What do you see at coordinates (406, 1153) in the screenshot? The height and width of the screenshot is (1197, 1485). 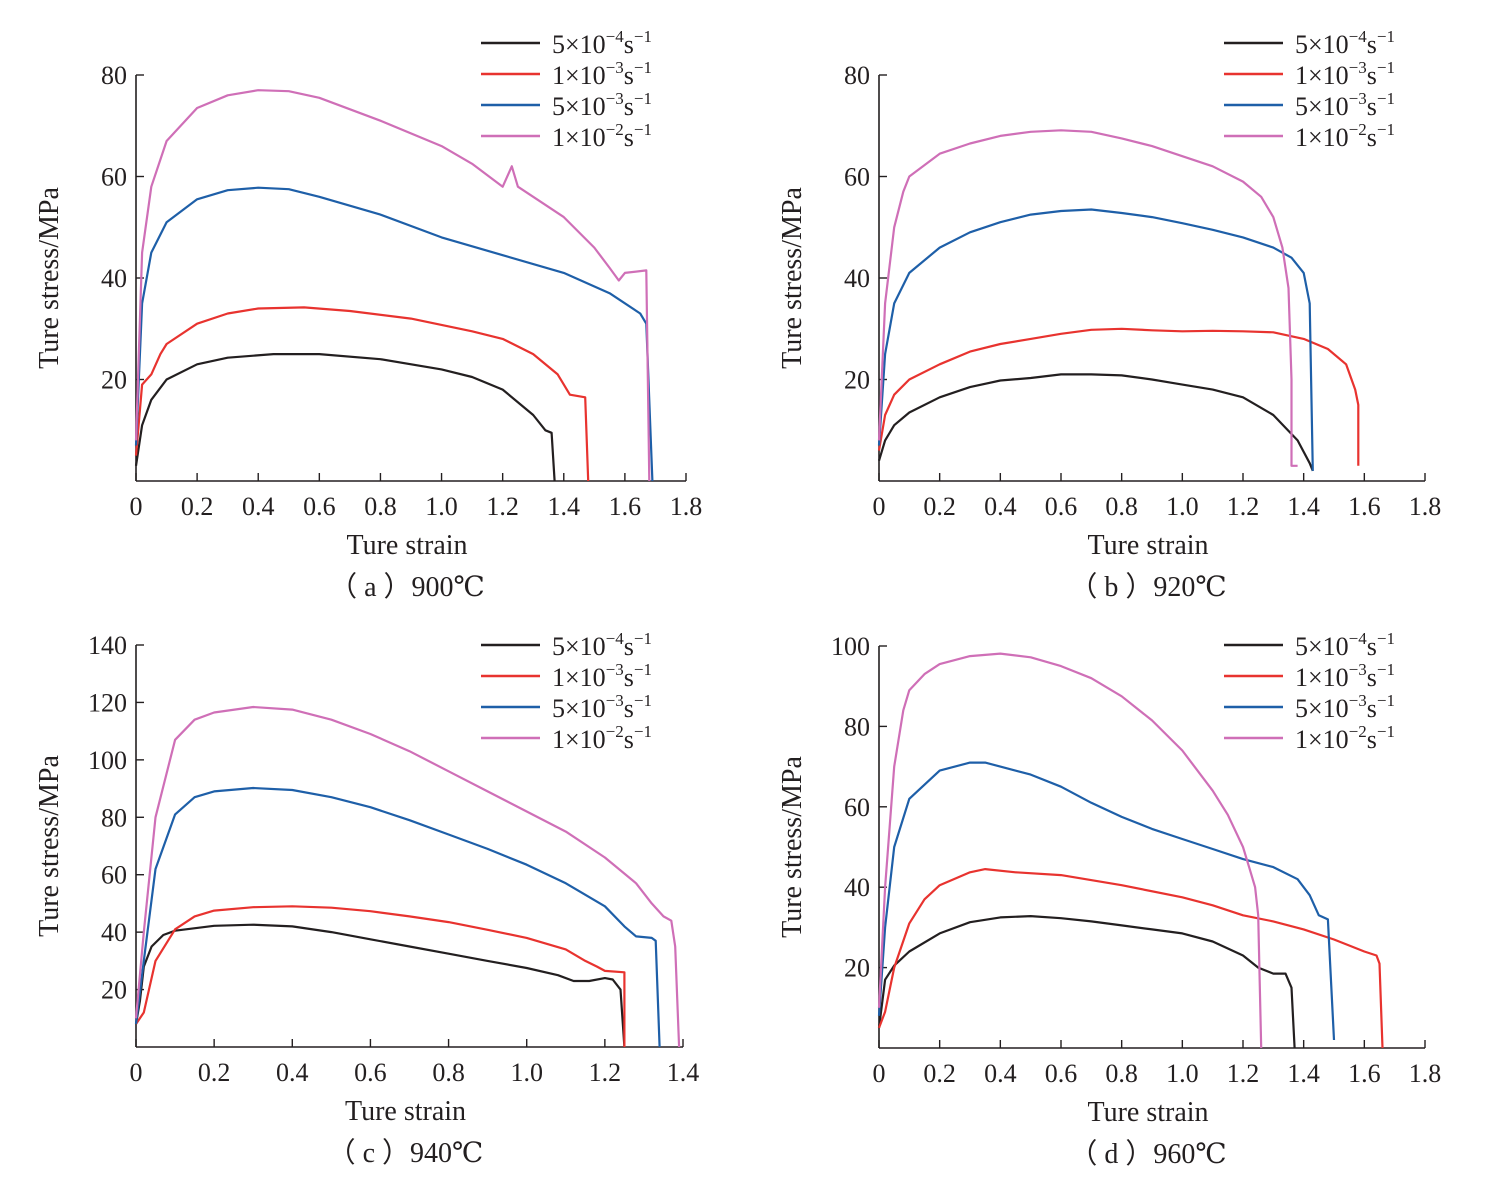 I see `panel-caption: （ c ）940℃` at bounding box center [406, 1153].